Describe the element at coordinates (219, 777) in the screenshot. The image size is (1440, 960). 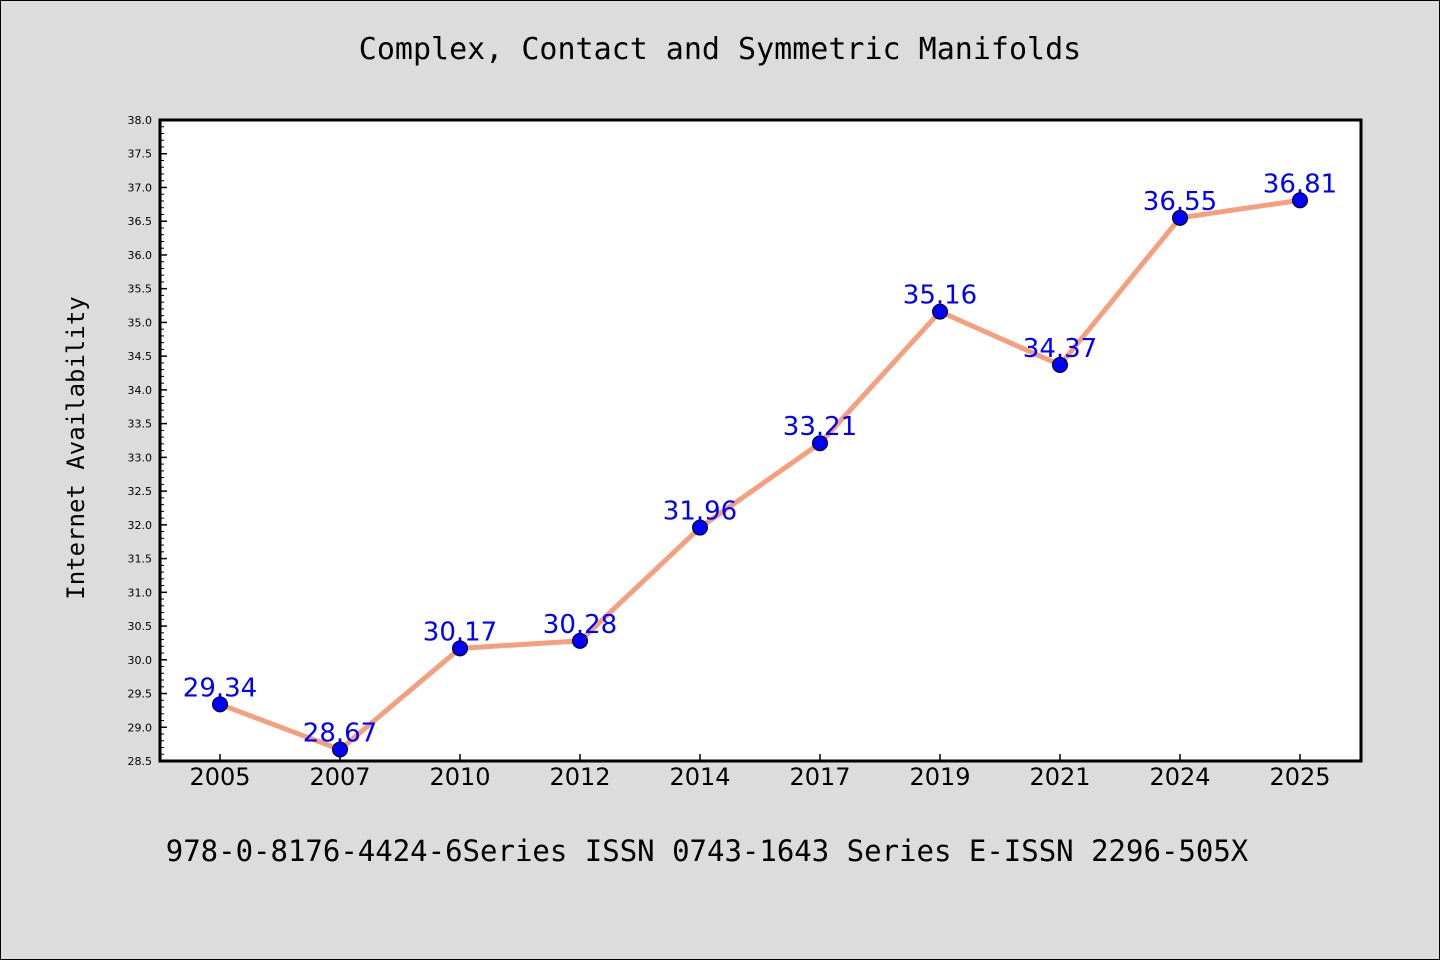
I see `x-tick-label: 2005` at that location.